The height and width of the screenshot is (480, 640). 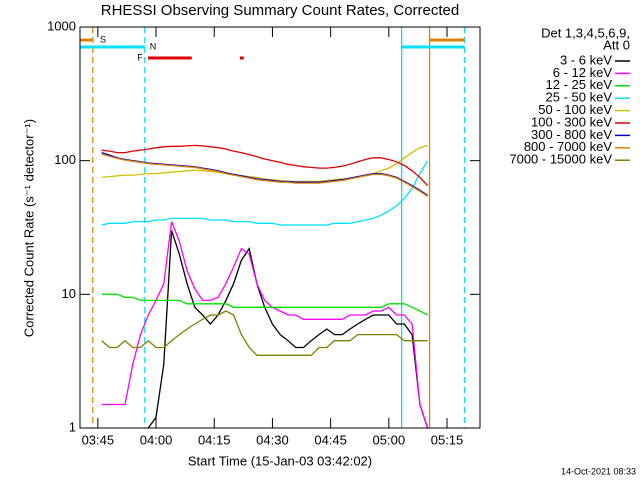 I want to click on x-tick-label: 03:45, so click(x=98, y=439).